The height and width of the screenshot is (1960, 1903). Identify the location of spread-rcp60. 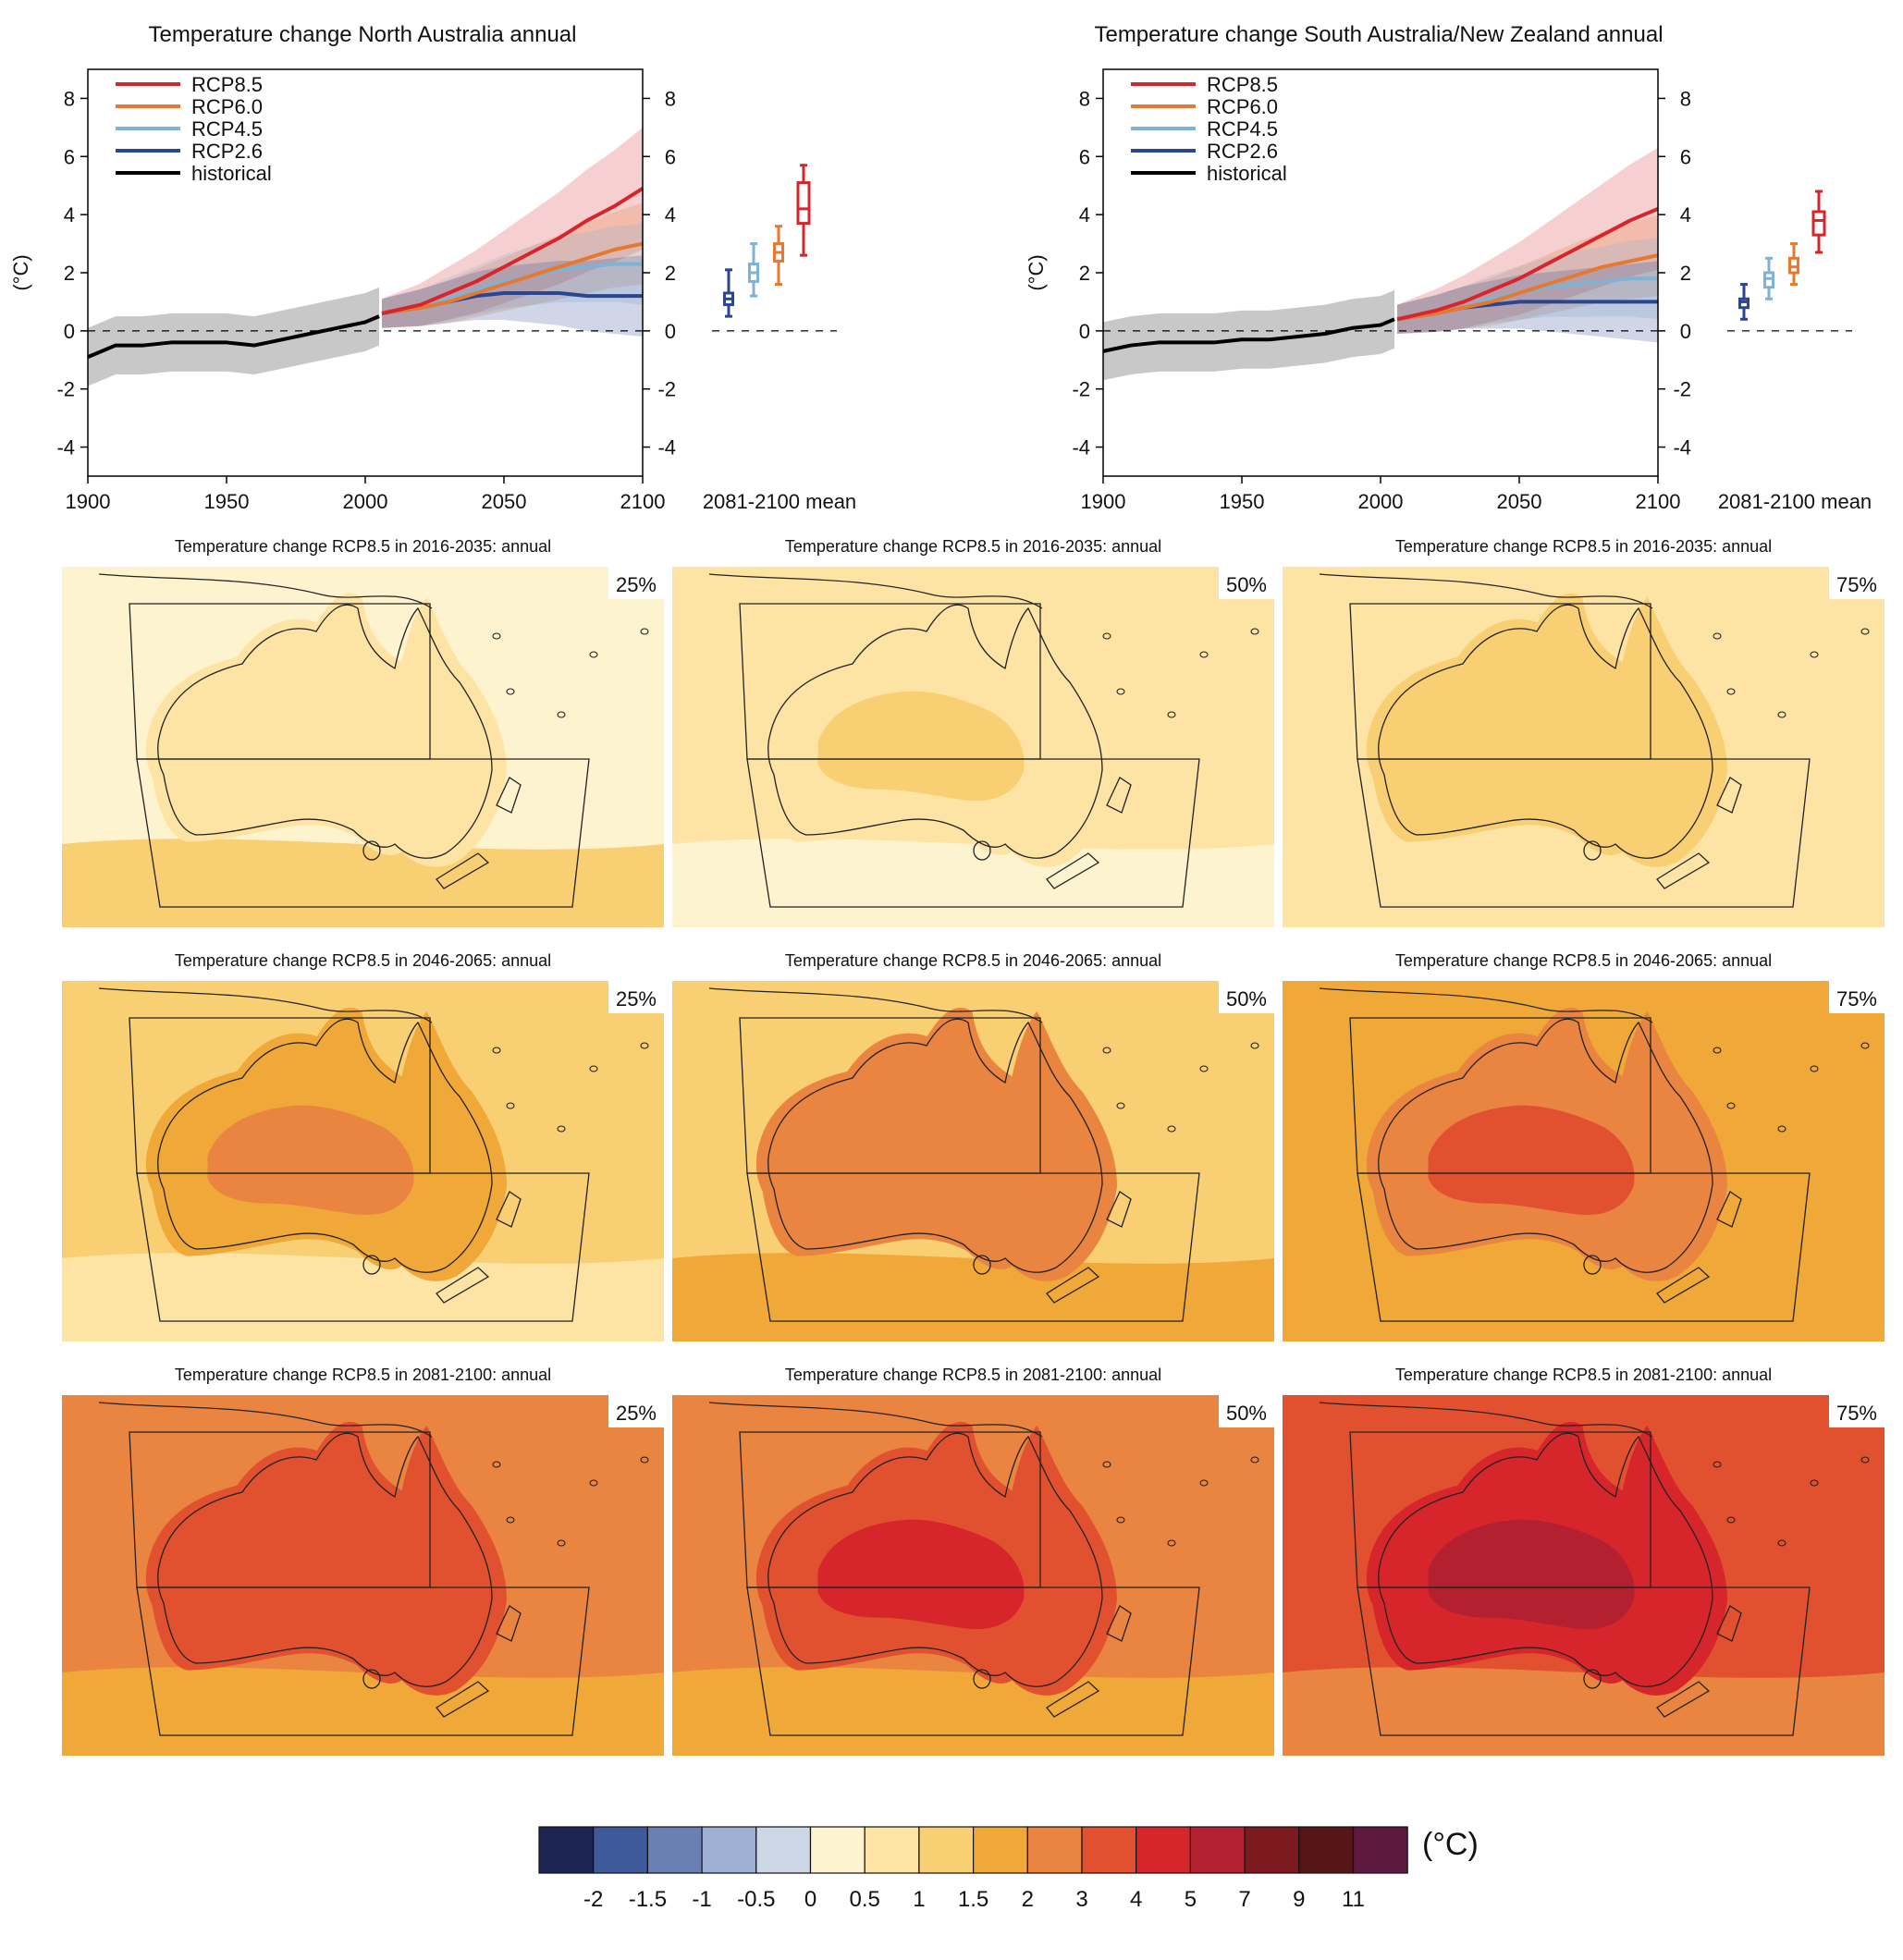
(512, 265).